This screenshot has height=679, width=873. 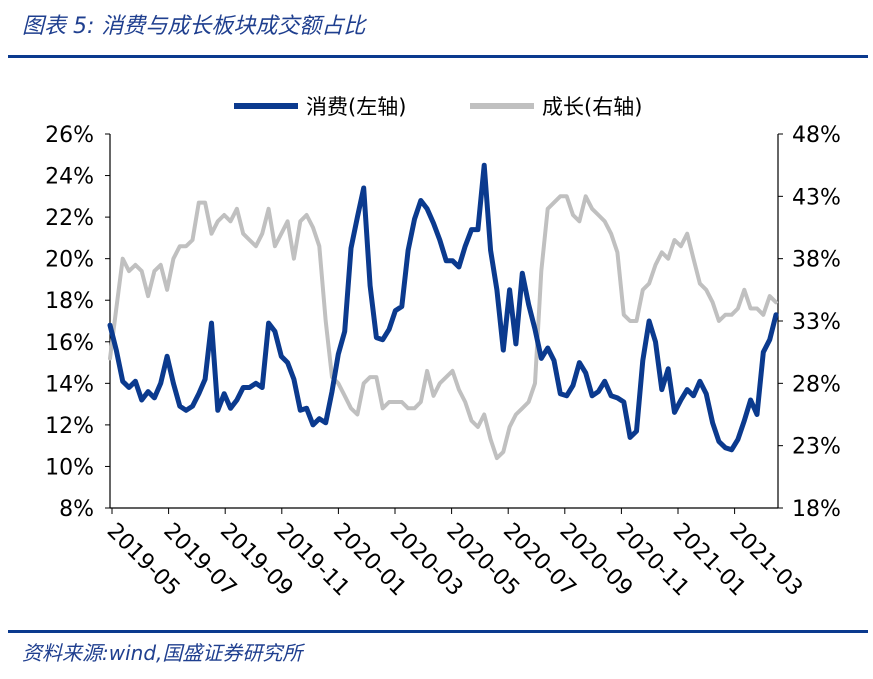 What do you see at coordinates (816, 135) in the screenshot?
I see `right-tick-label: 48%` at bounding box center [816, 135].